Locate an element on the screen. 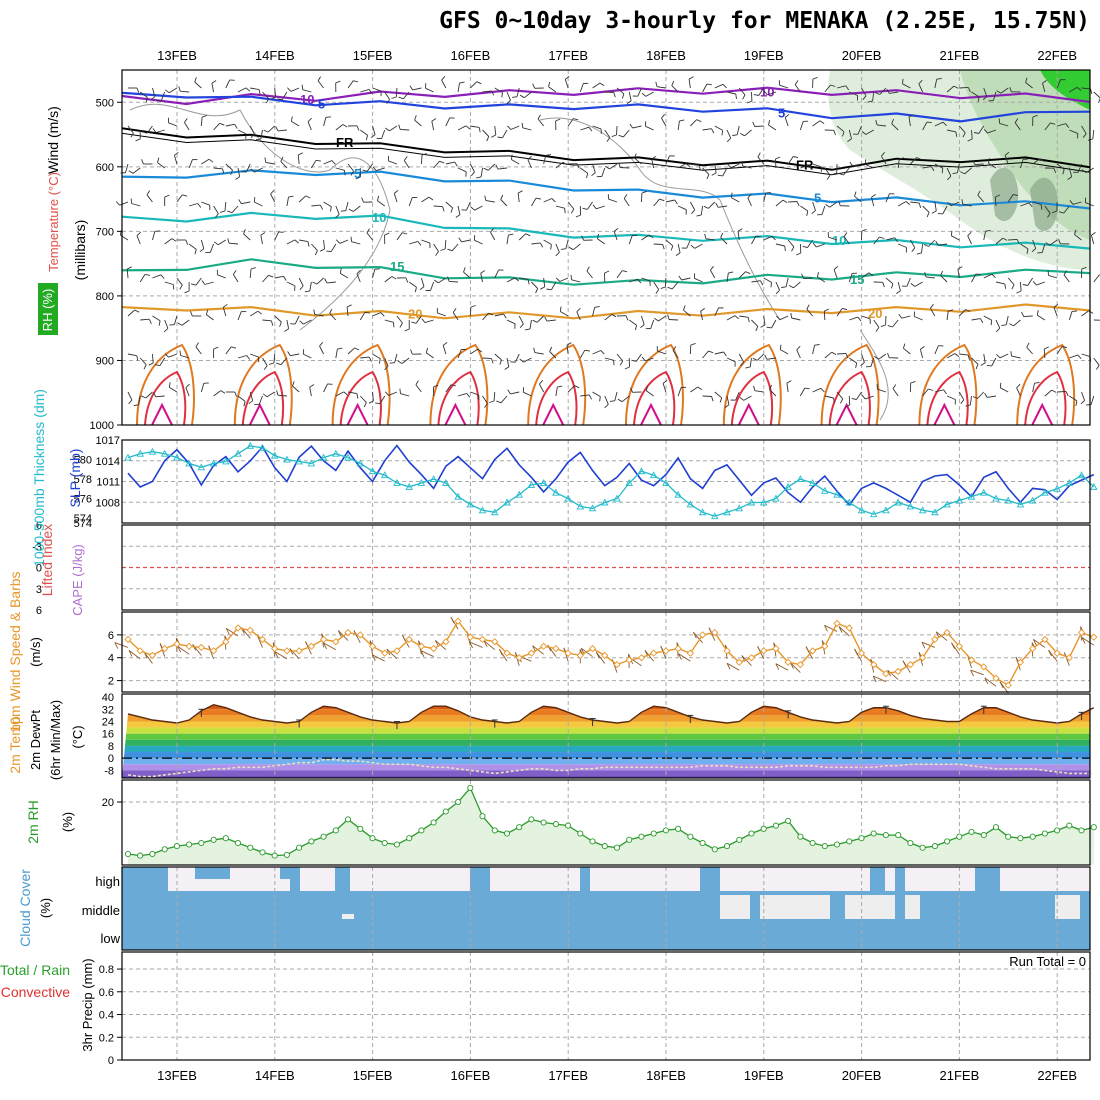 The image size is (1100, 1100). date-label-top: 20FEB is located at coordinates (862, 55).